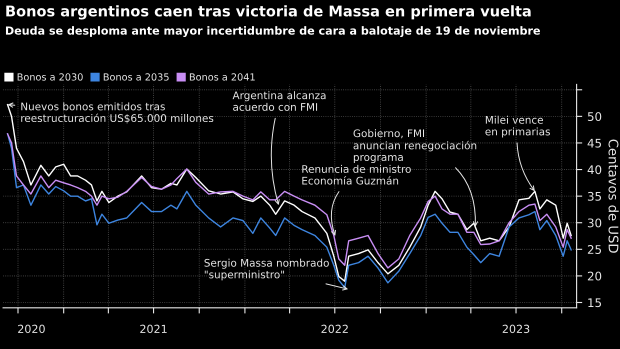 The height and width of the screenshot is (349, 620). I want to click on legend-label: Bonos a 2030, so click(50, 77).